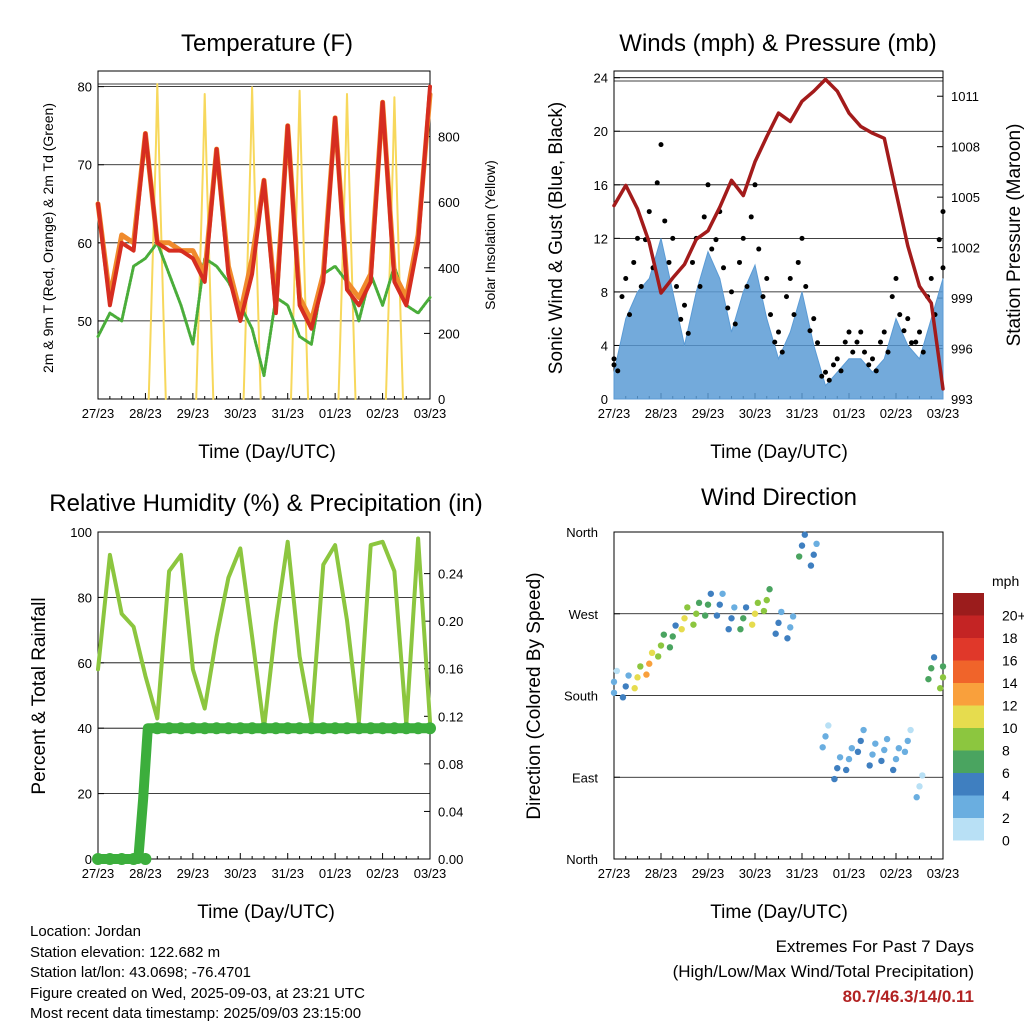 Image resolution: width=1024 pixels, height=1025 pixels. I want to click on winds-ytick-right-label: 999, so click(962, 298).